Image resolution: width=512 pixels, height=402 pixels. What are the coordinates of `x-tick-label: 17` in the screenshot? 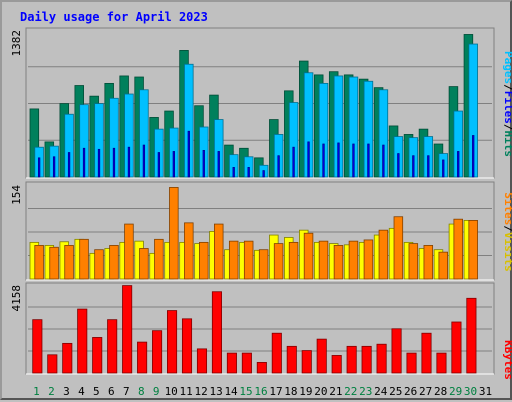 It's located at (275, 391).